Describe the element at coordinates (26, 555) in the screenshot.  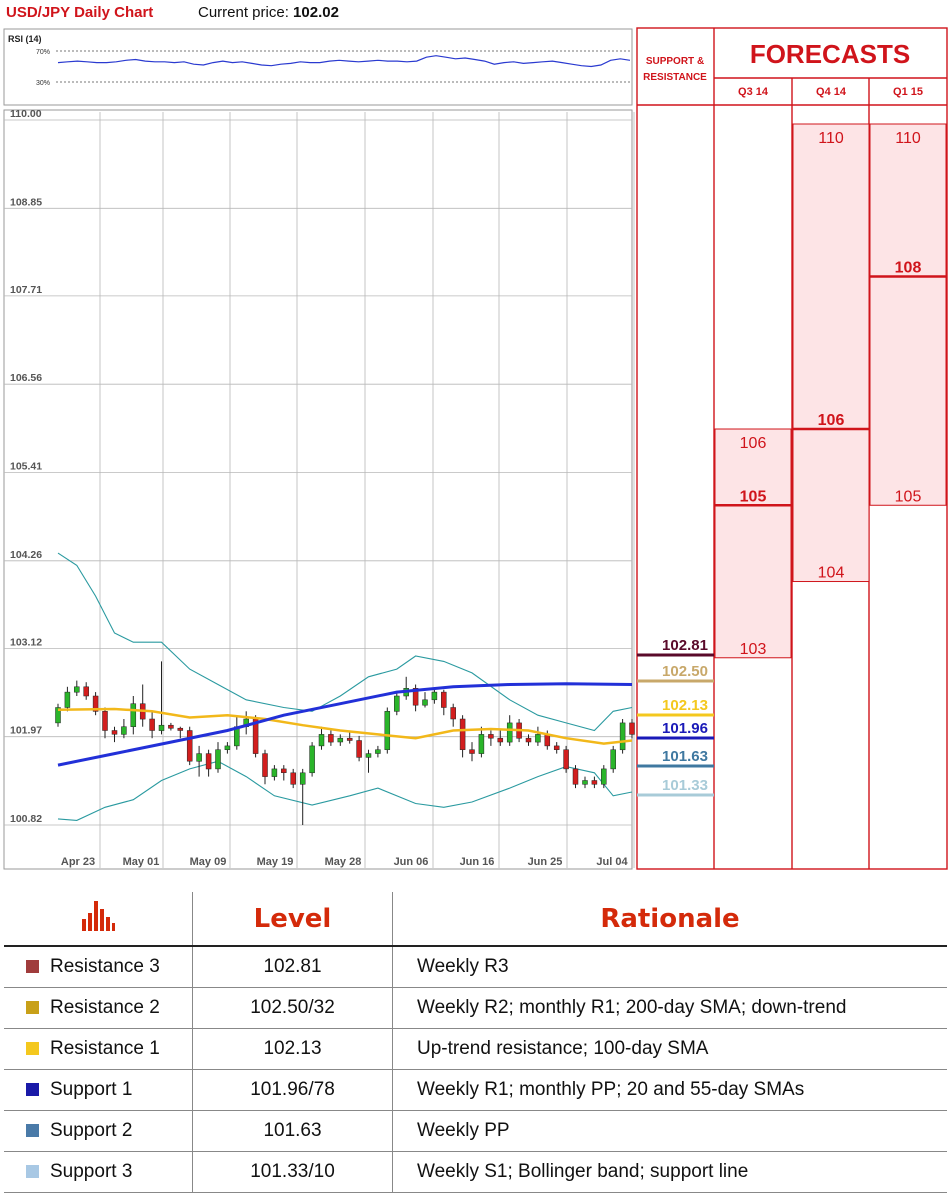
I see `y-tick-label: 104.26` at that location.